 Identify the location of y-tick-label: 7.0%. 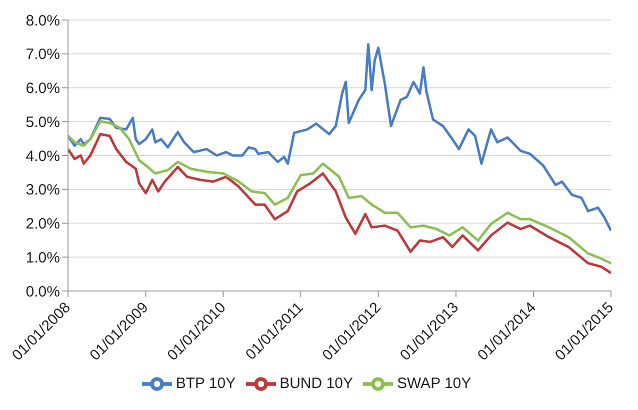
(43, 55).